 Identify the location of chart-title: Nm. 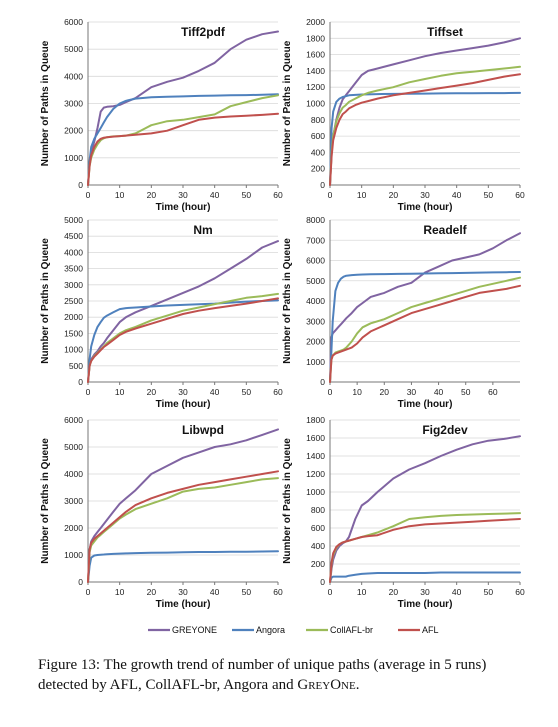
(202, 230).